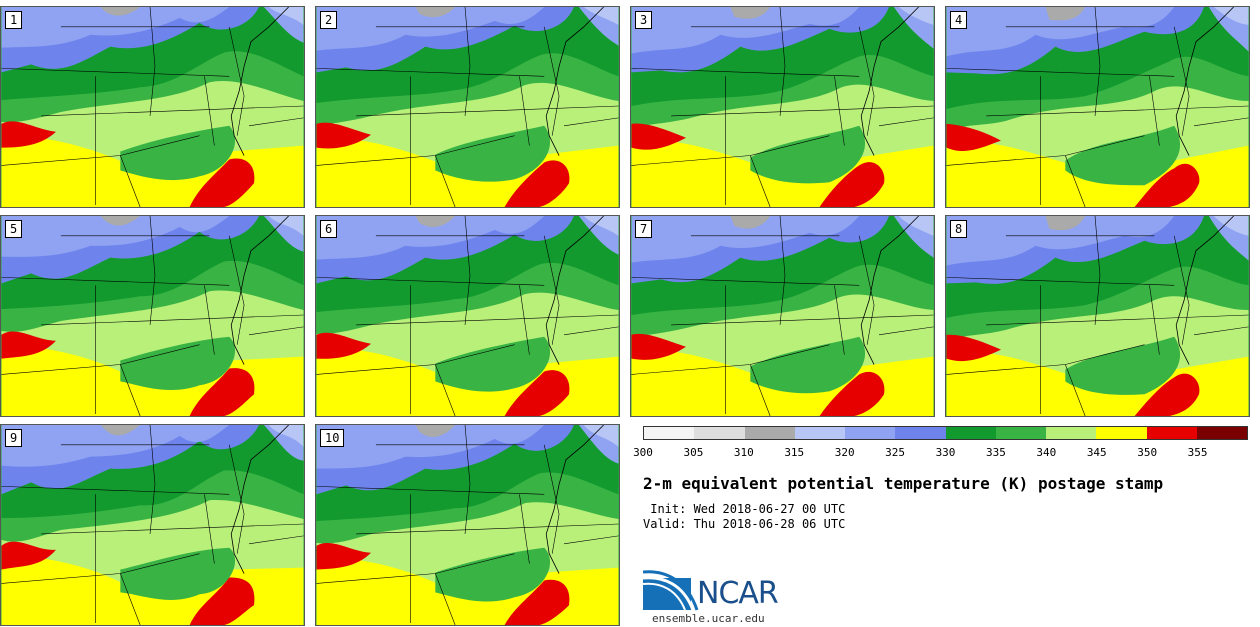  Describe the element at coordinates (644, 229) in the screenshot. I see `member-label-7: 7` at that location.